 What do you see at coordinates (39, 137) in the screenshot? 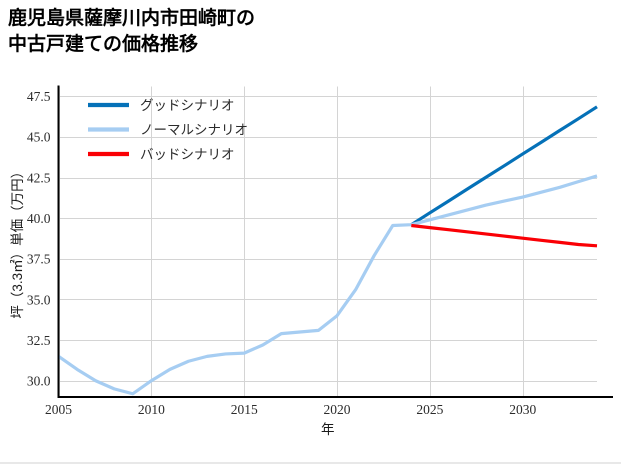
I see `y-tick-label: 45.0` at bounding box center [39, 137].